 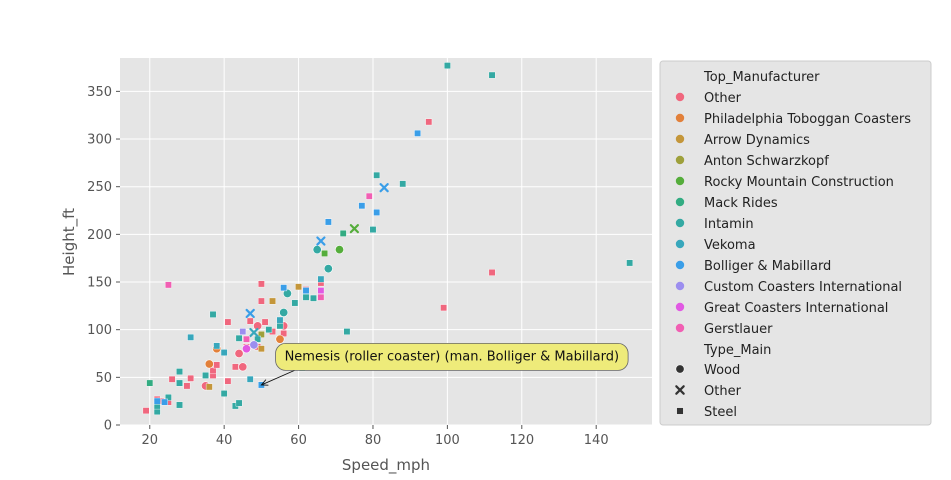 I want to click on legend-hue-title: Top_Manufacturer, so click(x=761, y=77).